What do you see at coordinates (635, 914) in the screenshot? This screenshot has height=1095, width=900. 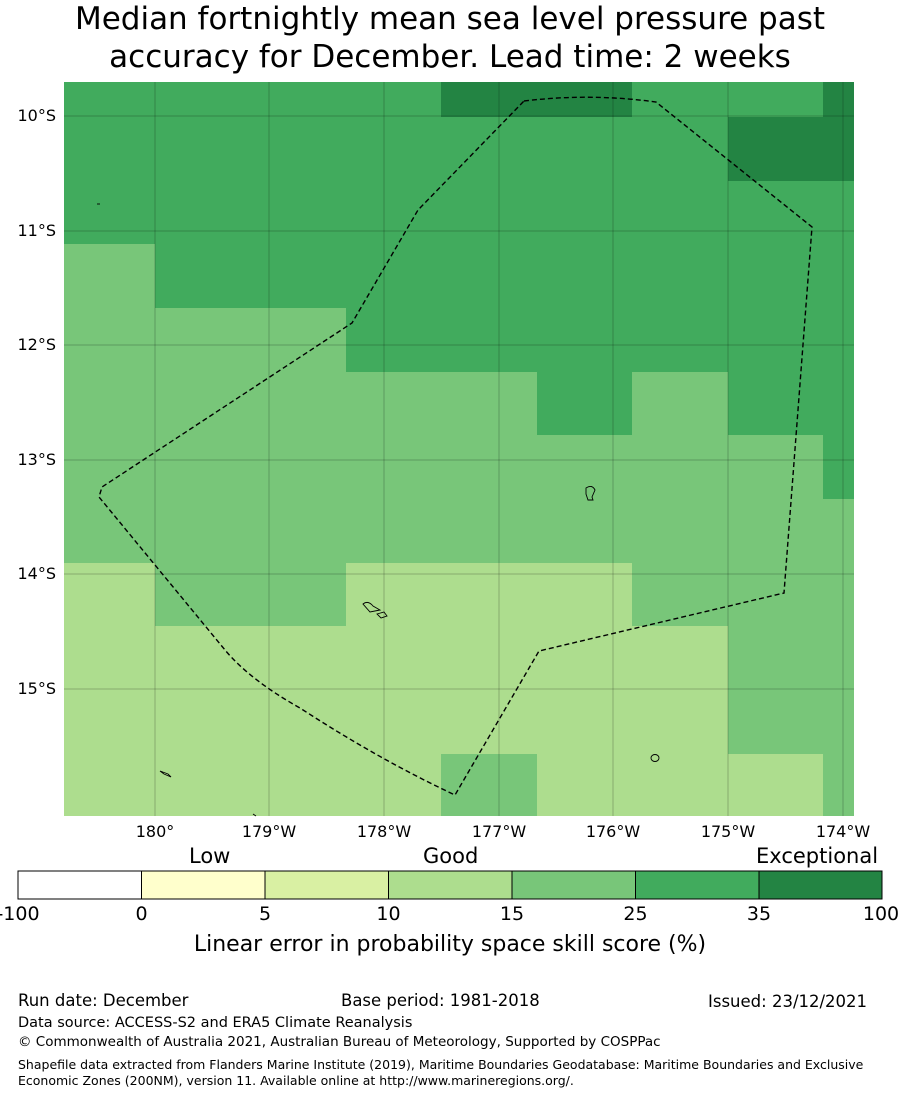 I see `colorbar-tick: 25` at bounding box center [635, 914].